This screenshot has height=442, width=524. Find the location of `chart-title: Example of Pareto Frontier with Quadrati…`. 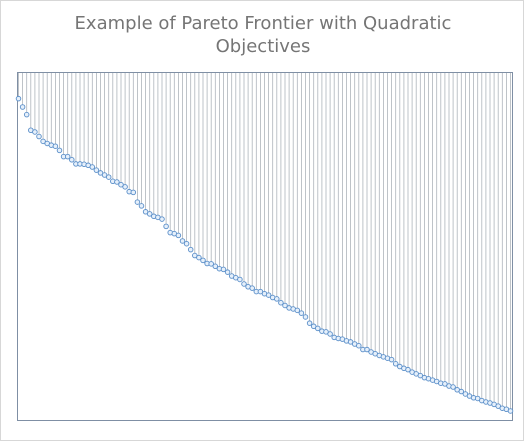

chart-title: Example of Pareto Frontier with Quadrati… is located at coordinates (262, 35).